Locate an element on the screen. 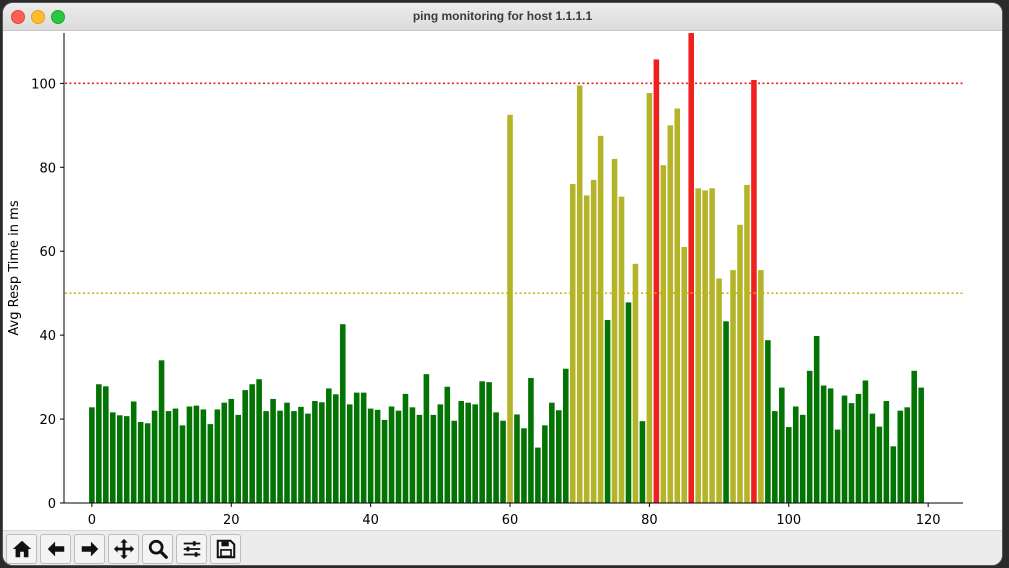  navigation-toolbar is located at coordinates (502, 547).